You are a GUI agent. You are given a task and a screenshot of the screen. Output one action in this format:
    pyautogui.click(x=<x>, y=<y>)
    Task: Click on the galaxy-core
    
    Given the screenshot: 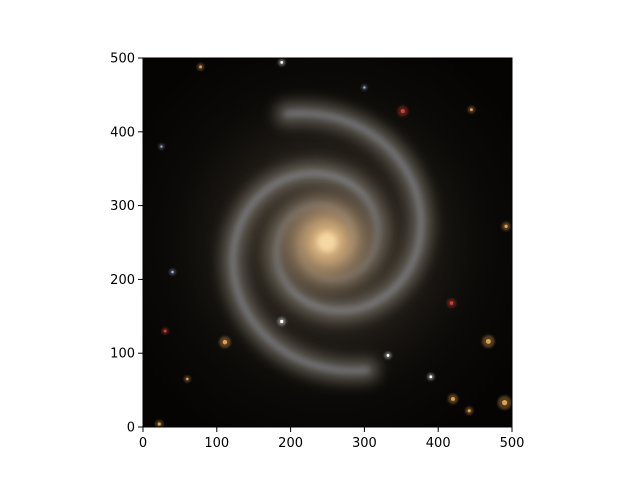 What is the action you would take?
    pyautogui.click(x=327, y=242)
    